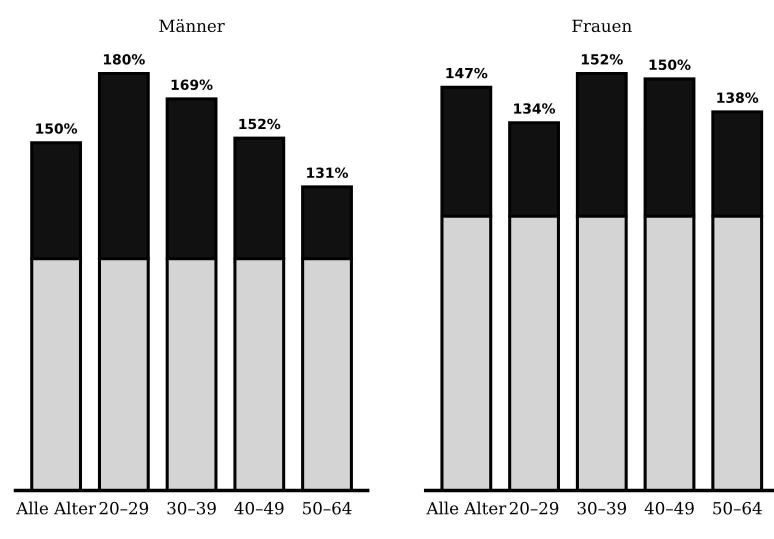 The image size is (774, 539). I want to click on annotation: 169%, so click(192, 85).